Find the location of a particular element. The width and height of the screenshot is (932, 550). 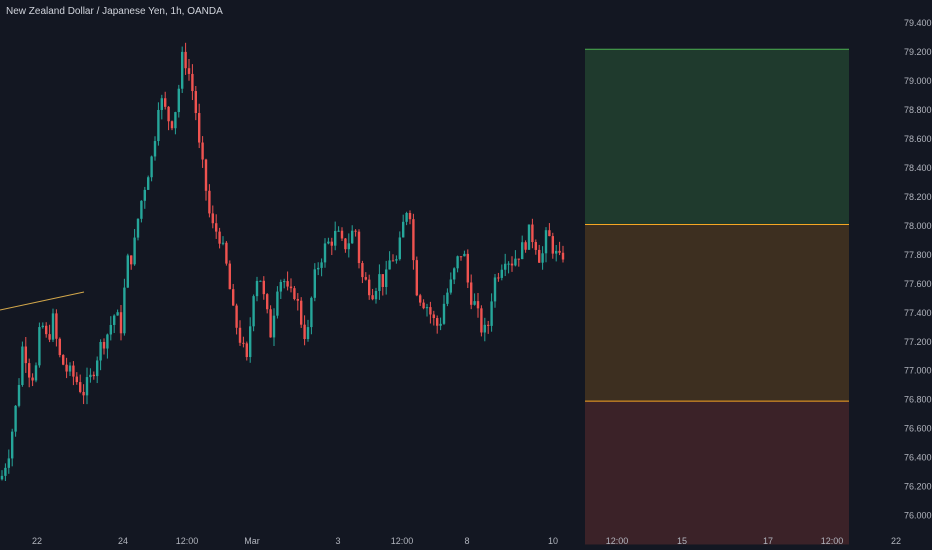

price-tick-label: 79.400 is located at coordinates (918, 23).